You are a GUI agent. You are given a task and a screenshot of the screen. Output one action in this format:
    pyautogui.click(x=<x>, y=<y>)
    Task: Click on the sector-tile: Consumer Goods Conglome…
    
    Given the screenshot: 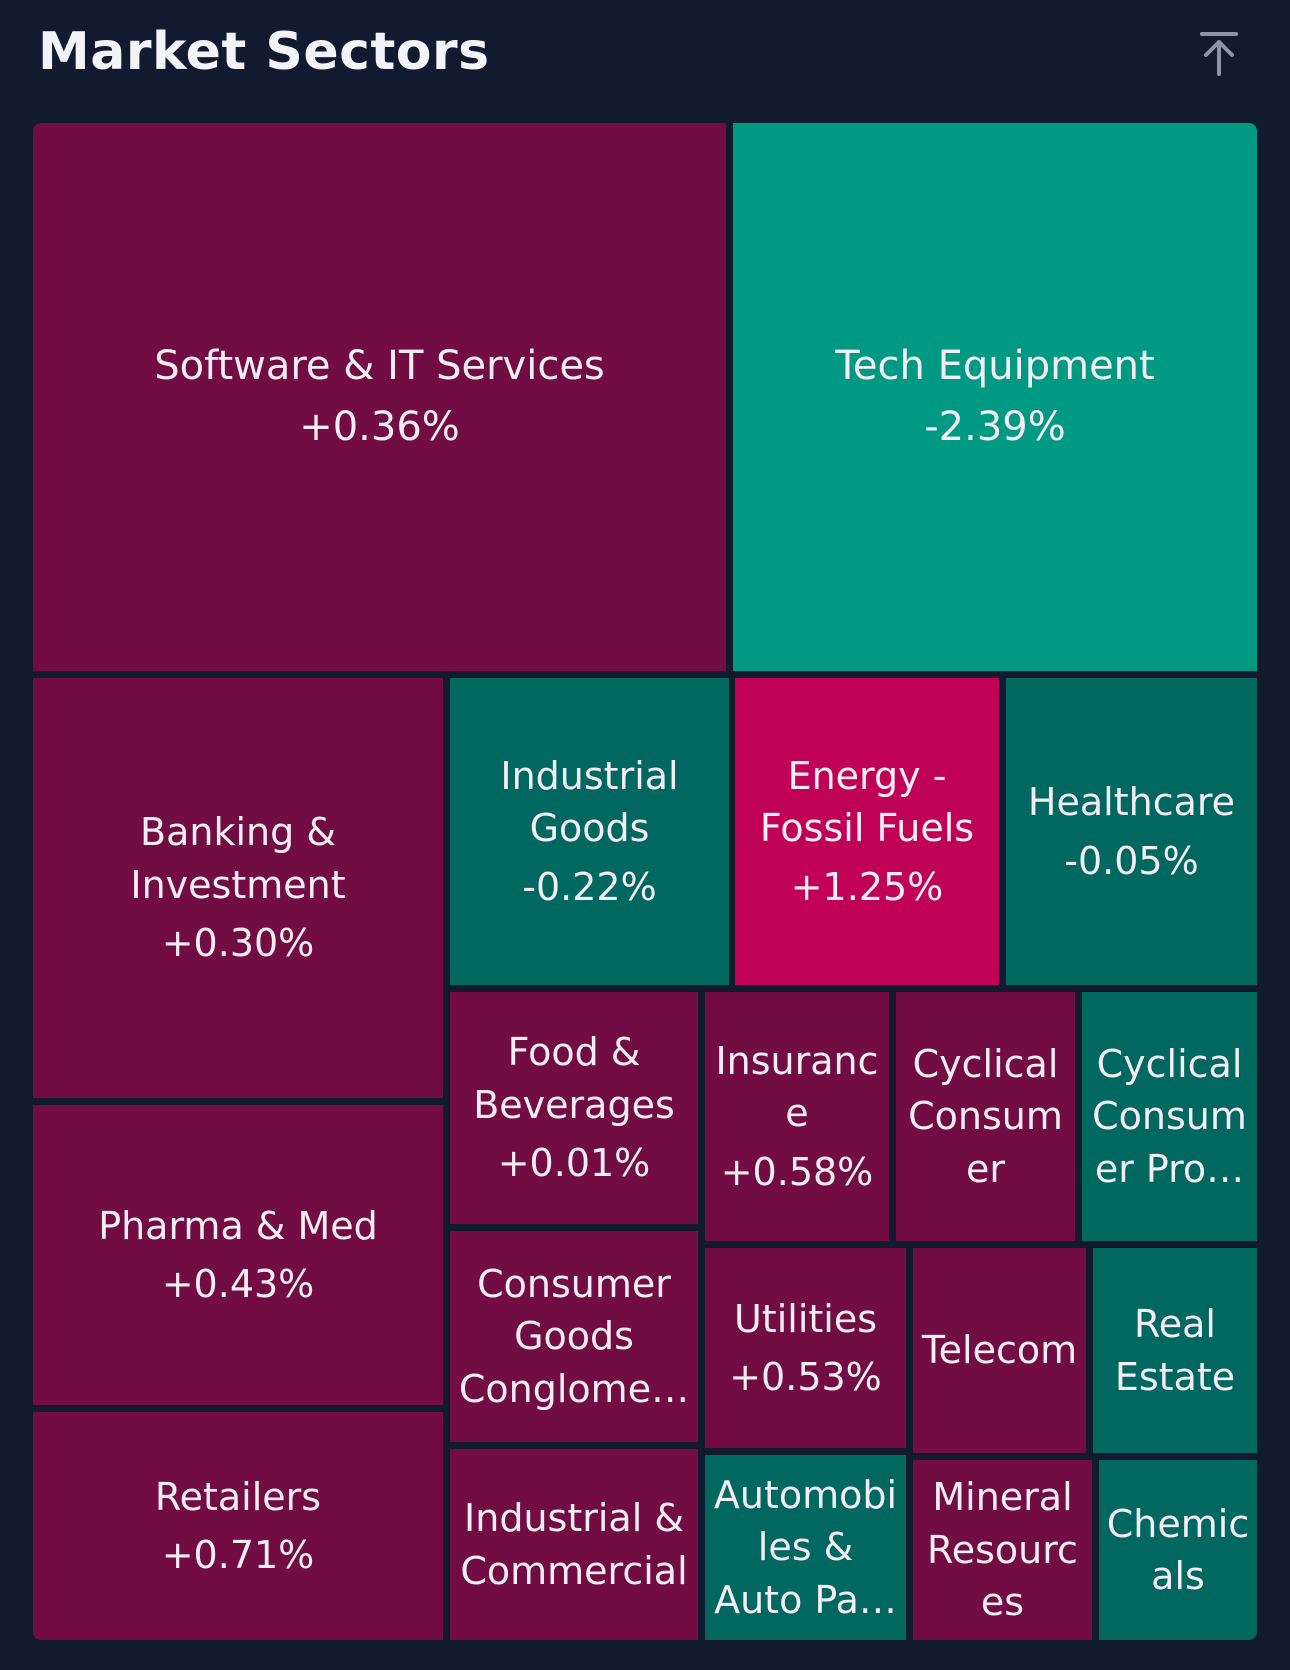 What is the action you would take?
    pyautogui.click(x=574, y=1336)
    